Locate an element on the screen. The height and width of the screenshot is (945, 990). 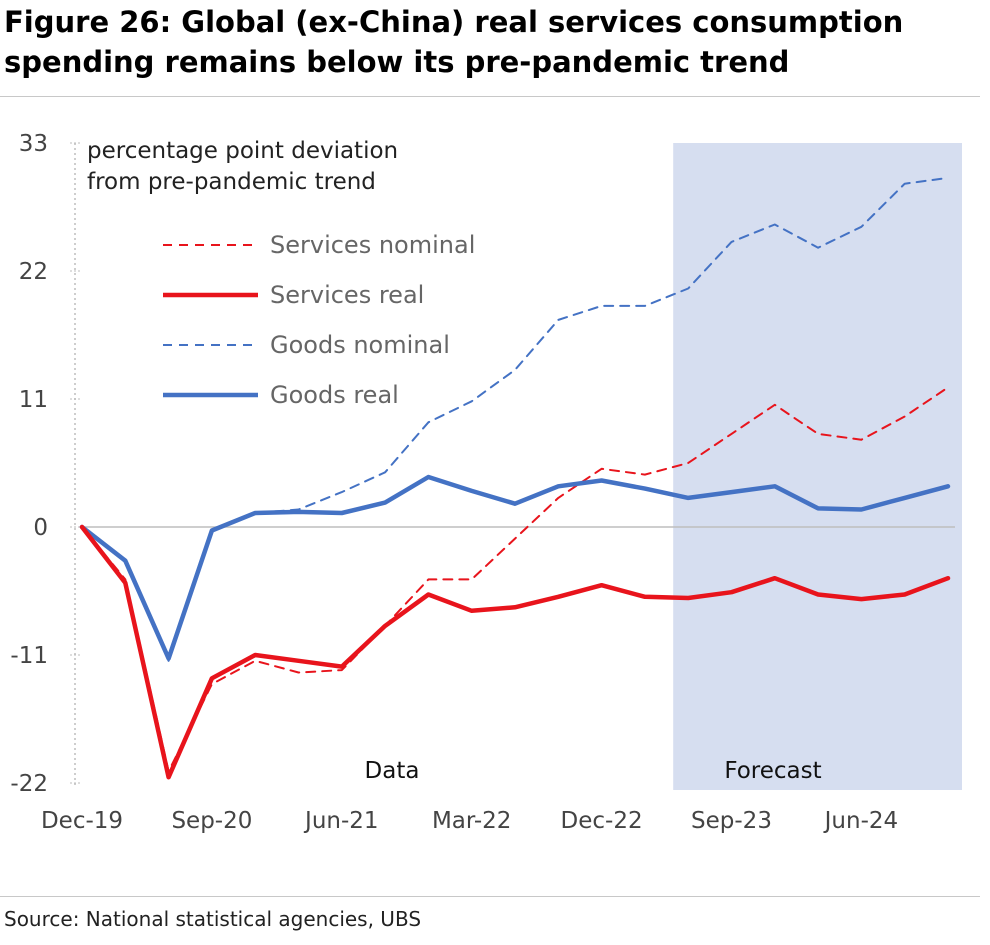
legend-label: Services nominal is located at coordinates (372, 245).